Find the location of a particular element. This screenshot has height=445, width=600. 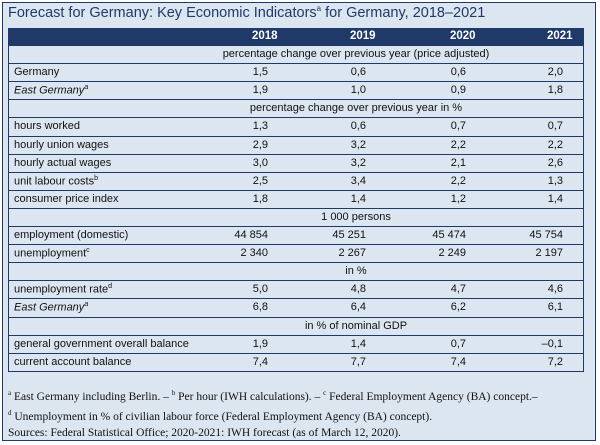

cell-2019: 7,7 is located at coordinates (358, 361).